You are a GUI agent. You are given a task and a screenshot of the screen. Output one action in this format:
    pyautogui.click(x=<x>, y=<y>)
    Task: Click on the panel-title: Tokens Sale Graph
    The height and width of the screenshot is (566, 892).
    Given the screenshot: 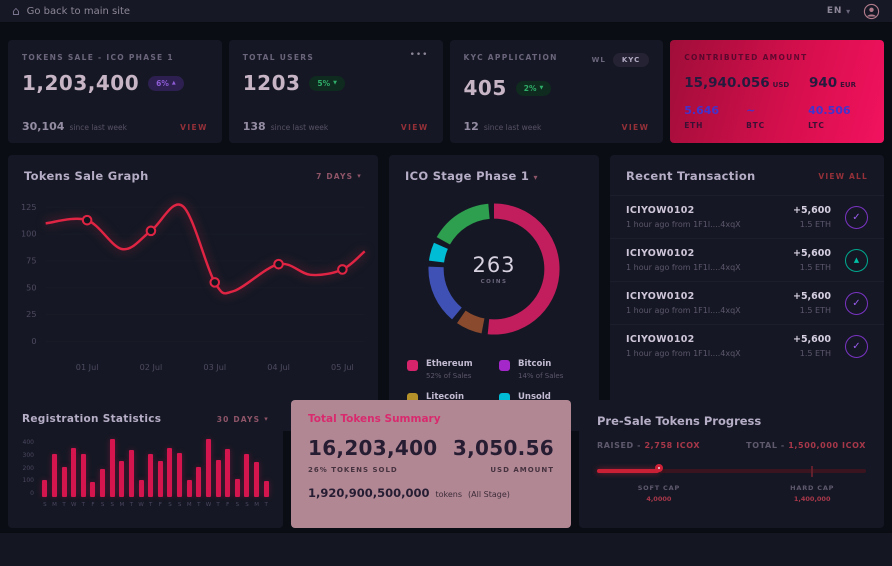 What is the action you would take?
    pyautogui.click(x=86, y=176)
    